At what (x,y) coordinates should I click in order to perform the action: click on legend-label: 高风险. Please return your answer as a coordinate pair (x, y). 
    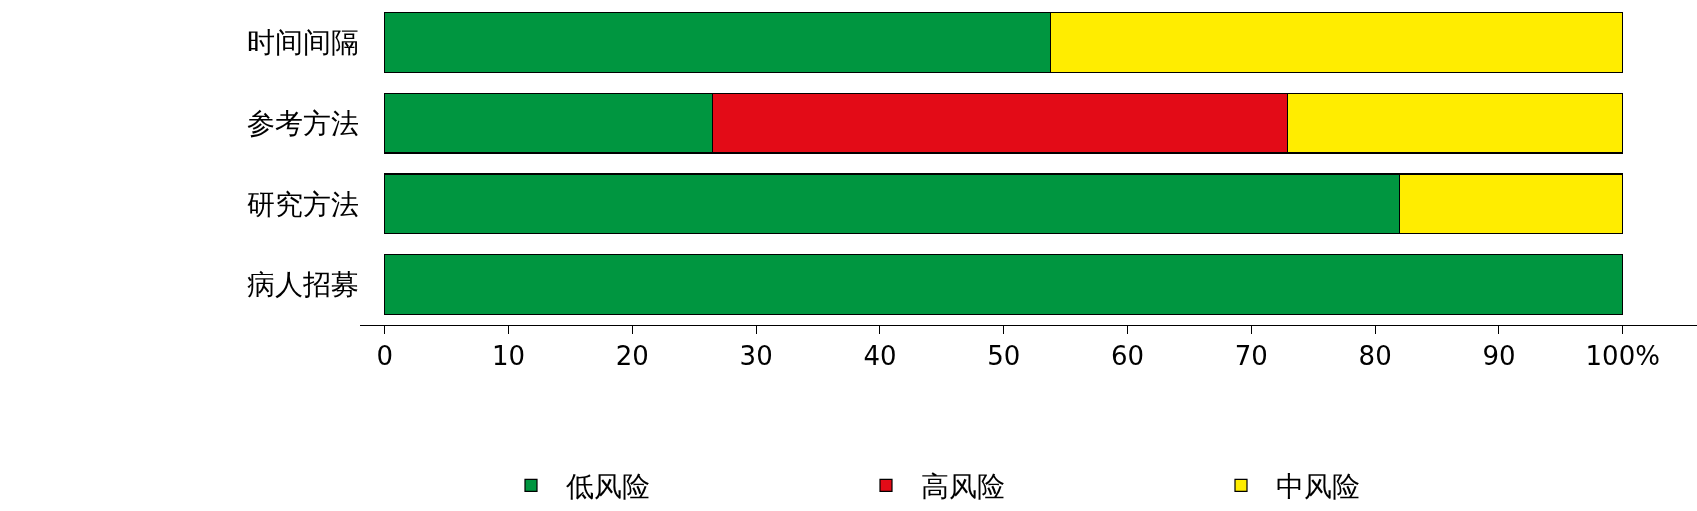
    Looking at the image, I should click on (963, 487).